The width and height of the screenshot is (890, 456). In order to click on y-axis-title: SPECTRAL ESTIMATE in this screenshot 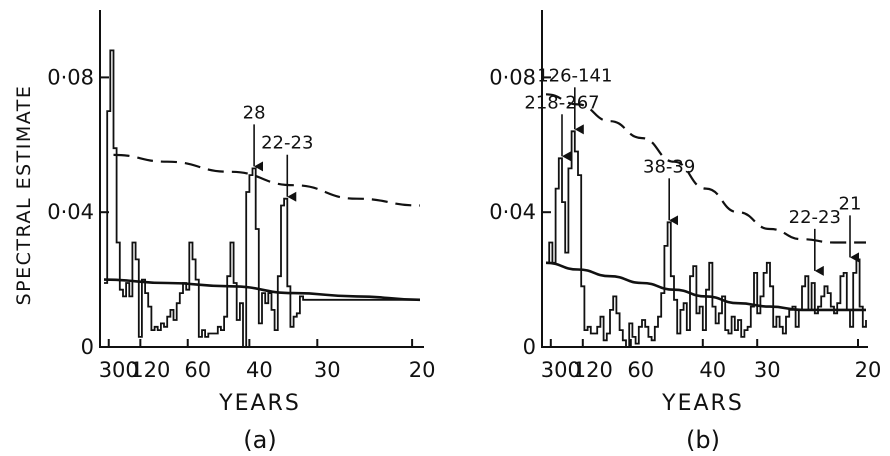, I will do `click(24, 195)`.